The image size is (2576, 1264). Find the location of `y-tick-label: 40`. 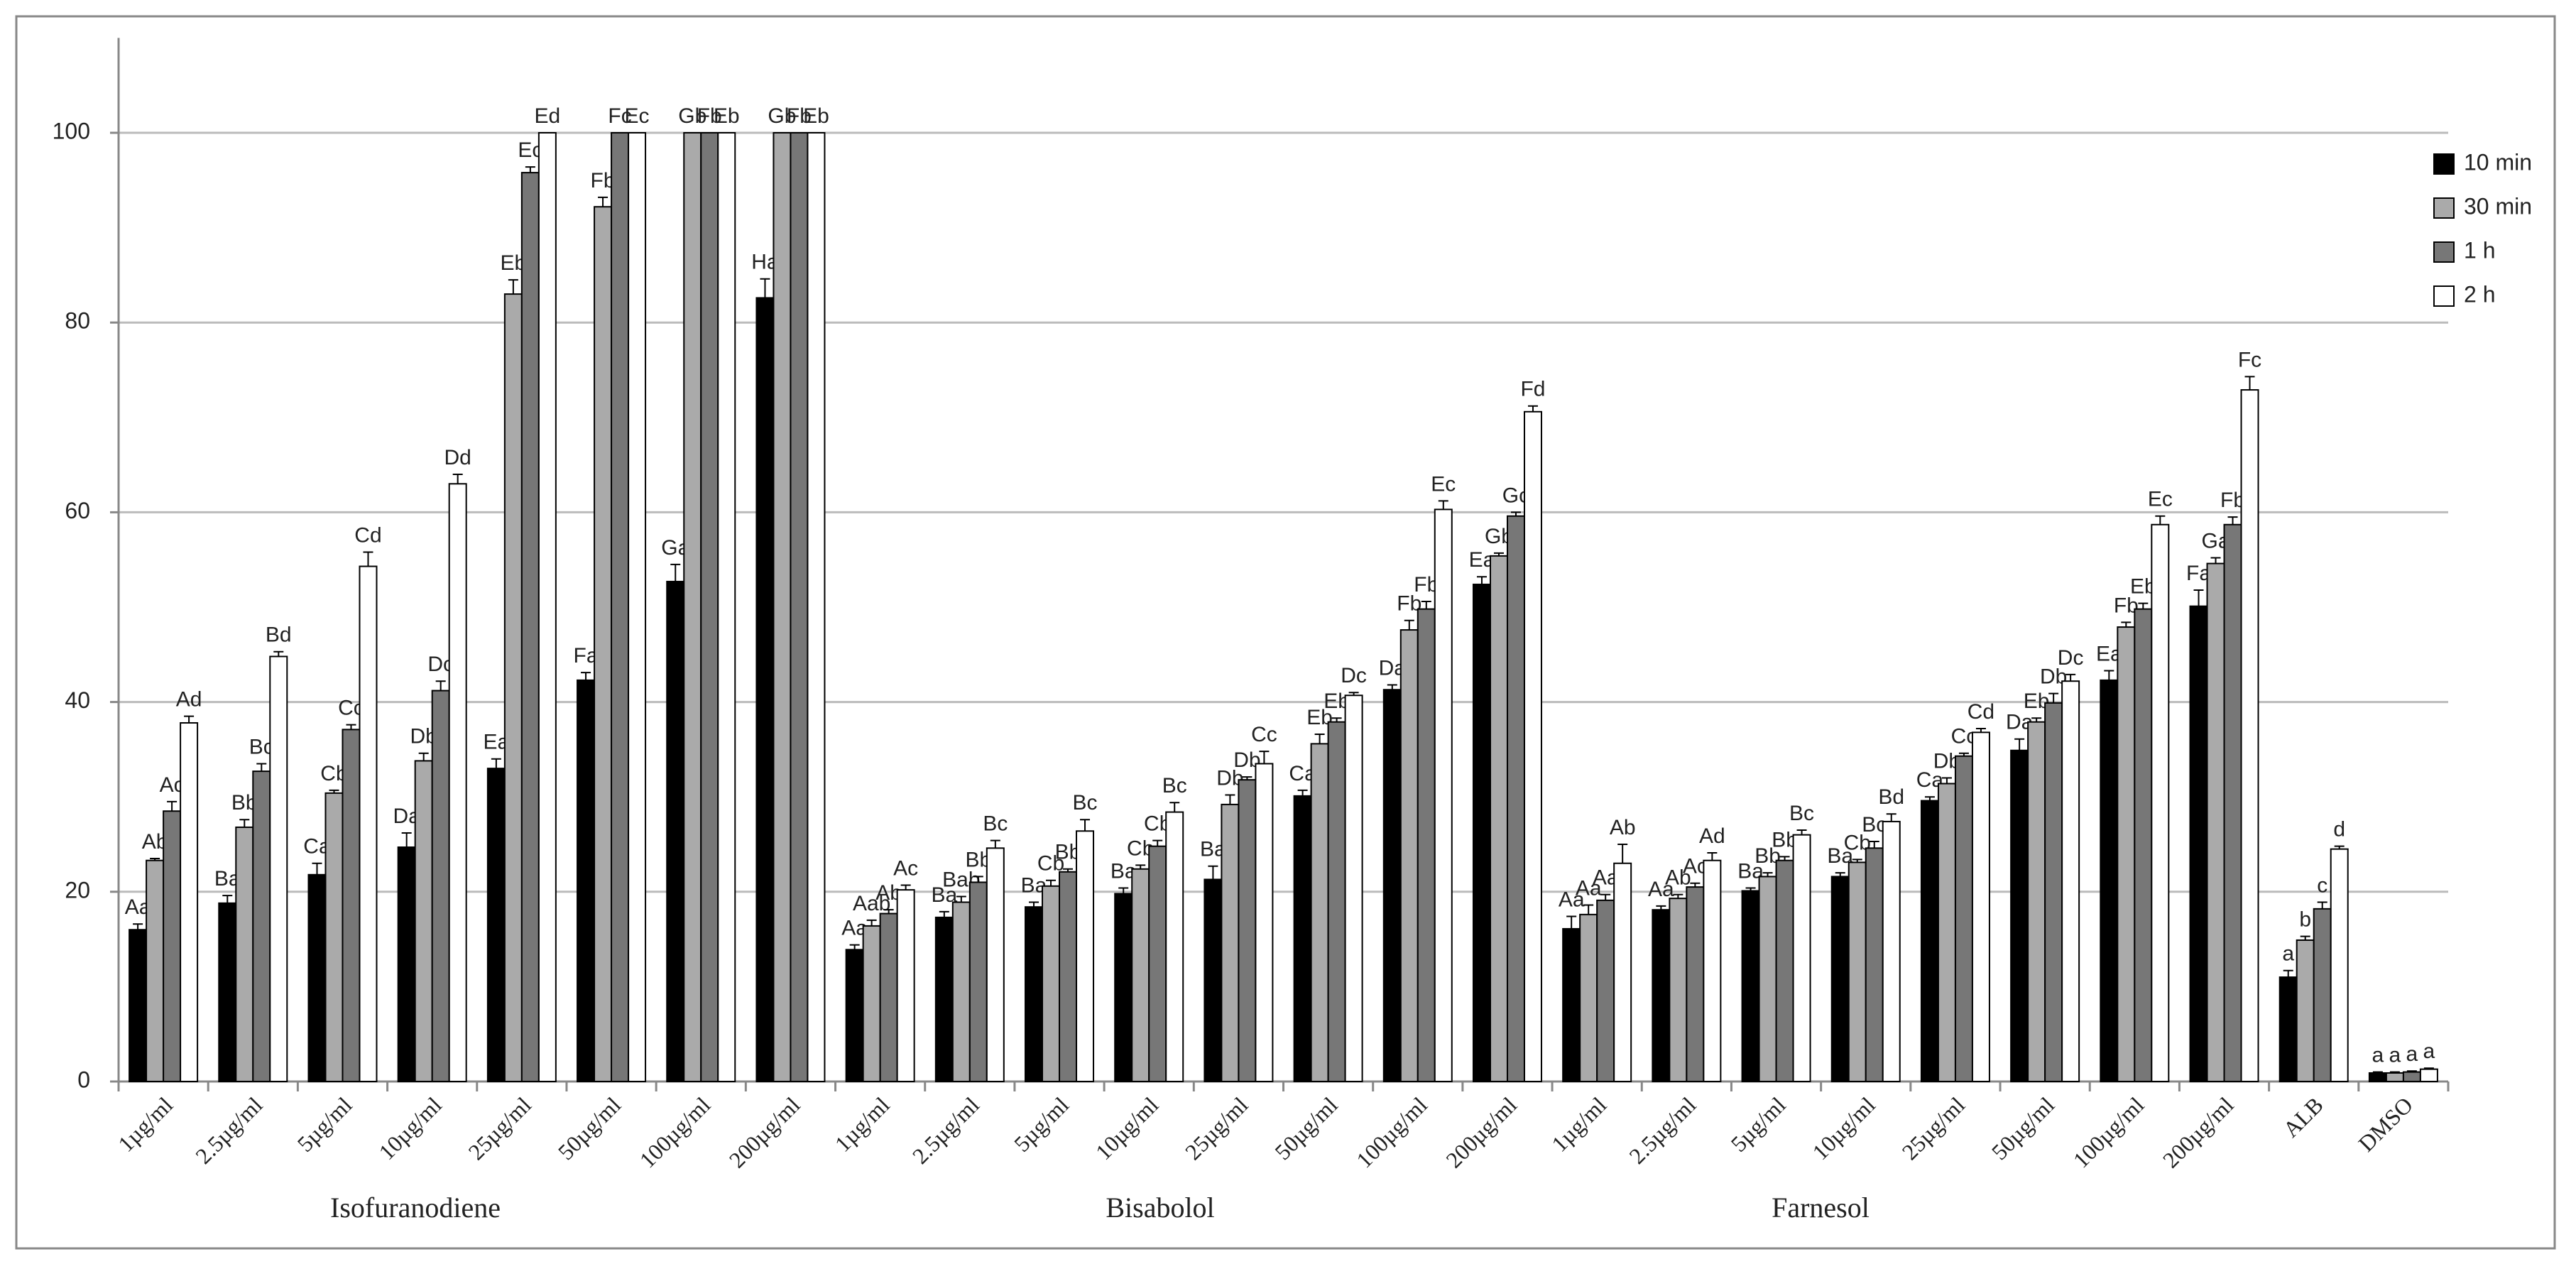

y-tick-label: 40 is located at coordinates (77, 700).